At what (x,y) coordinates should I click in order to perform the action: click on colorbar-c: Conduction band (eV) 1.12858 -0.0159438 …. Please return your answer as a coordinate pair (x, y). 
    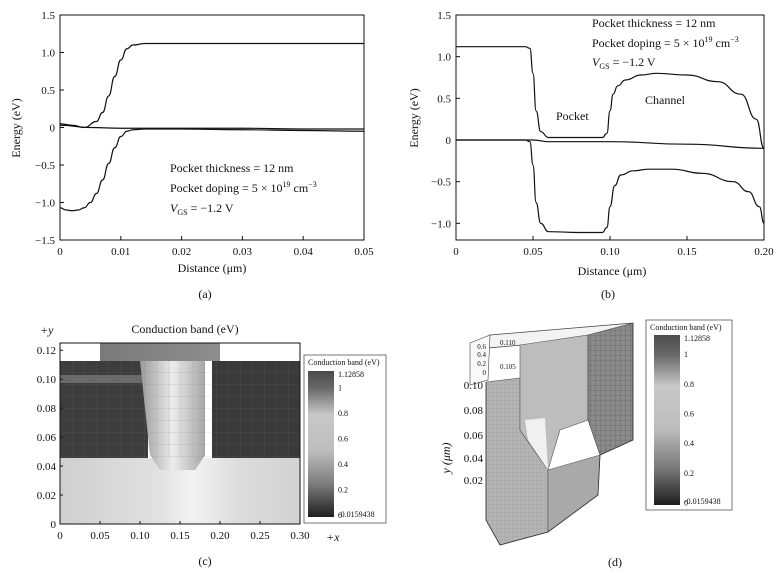
    Looking at the image, I should click on (345, 439).